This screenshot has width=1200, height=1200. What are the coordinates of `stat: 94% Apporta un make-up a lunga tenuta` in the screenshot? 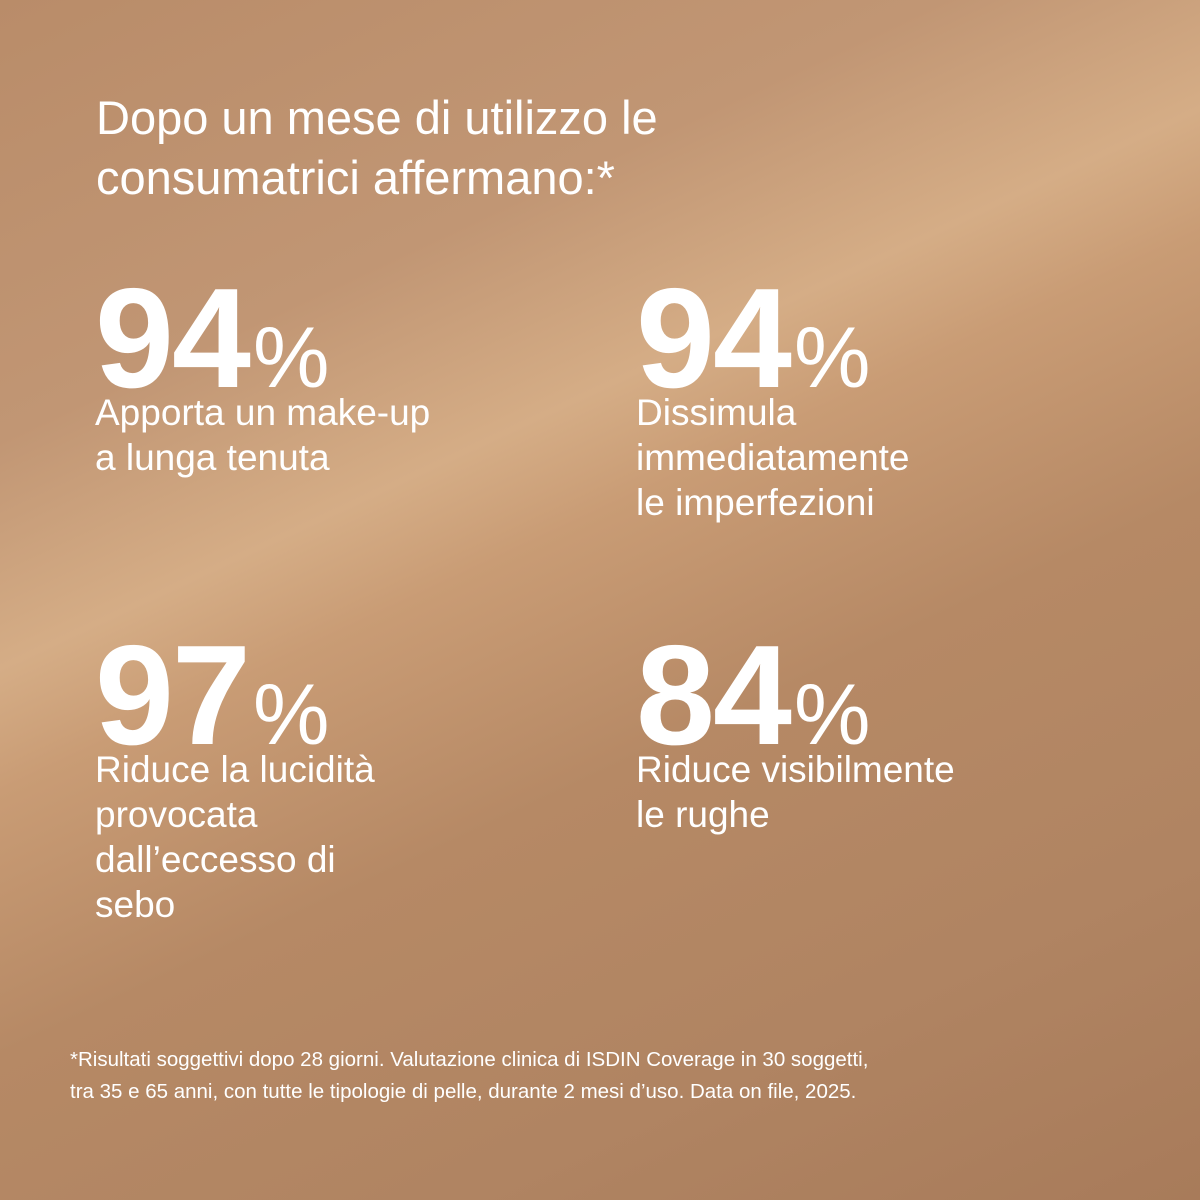 It's located at (325, 374).